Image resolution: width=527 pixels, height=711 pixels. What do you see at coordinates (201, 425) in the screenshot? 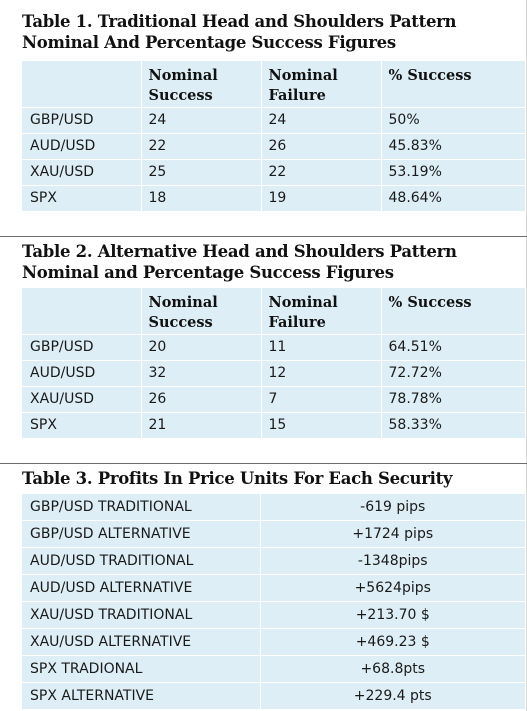
I see `nominal-success-cell: 21` at bounding box center [201, 425].